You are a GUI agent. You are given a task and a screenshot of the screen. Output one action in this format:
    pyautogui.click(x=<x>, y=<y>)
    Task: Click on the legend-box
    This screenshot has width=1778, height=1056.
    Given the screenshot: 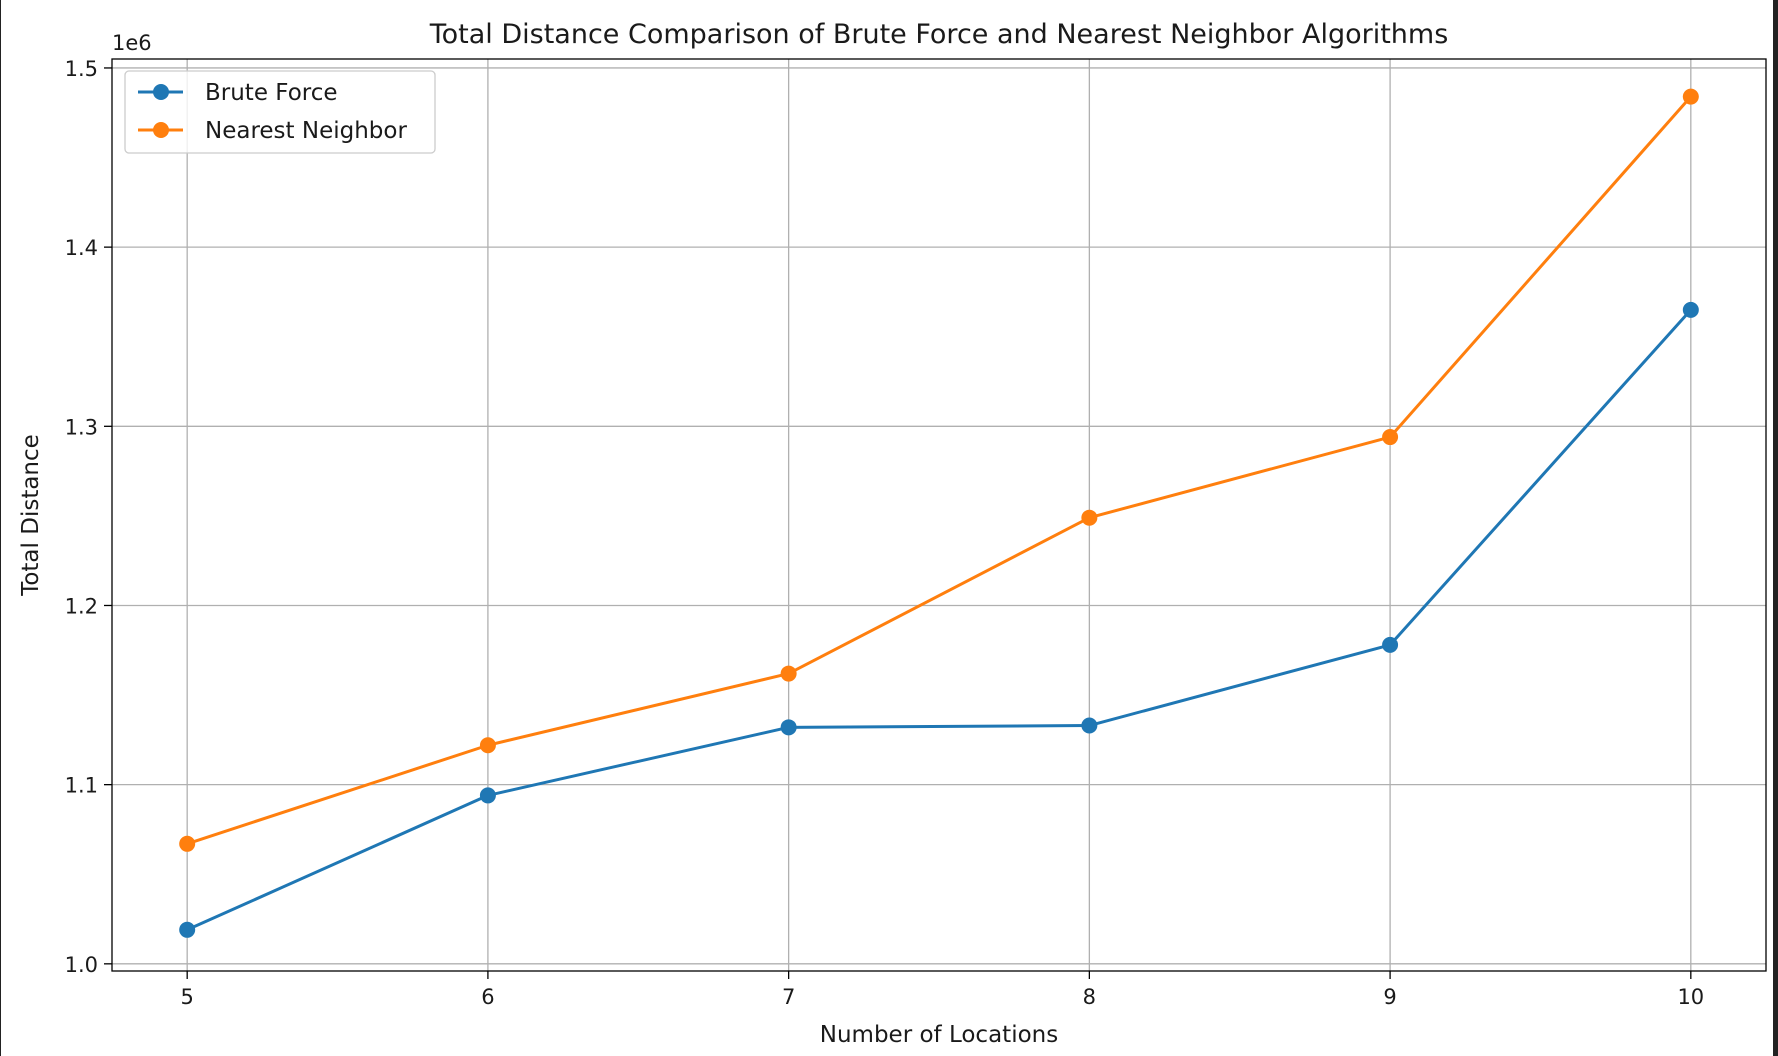 What is the action you would take?
    pyautogui.click(x=280, y=112)
    